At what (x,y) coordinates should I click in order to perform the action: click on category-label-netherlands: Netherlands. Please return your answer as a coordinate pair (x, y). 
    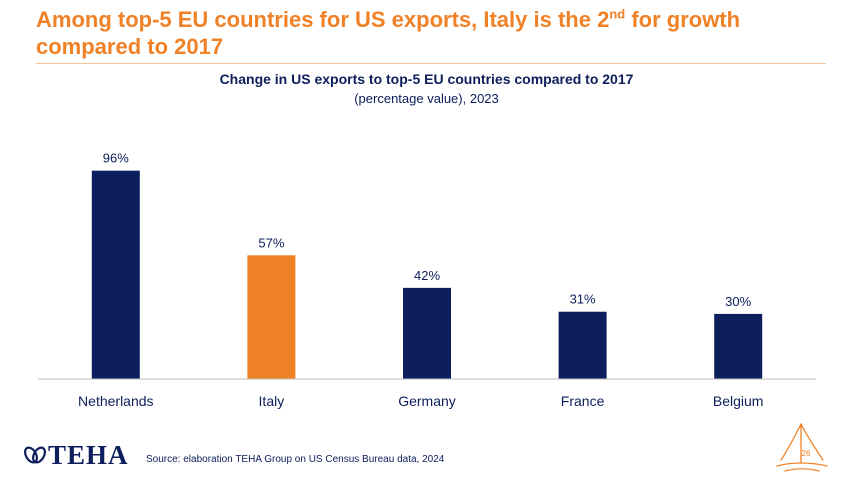
    Looking at the image, I should click on (116, 401).